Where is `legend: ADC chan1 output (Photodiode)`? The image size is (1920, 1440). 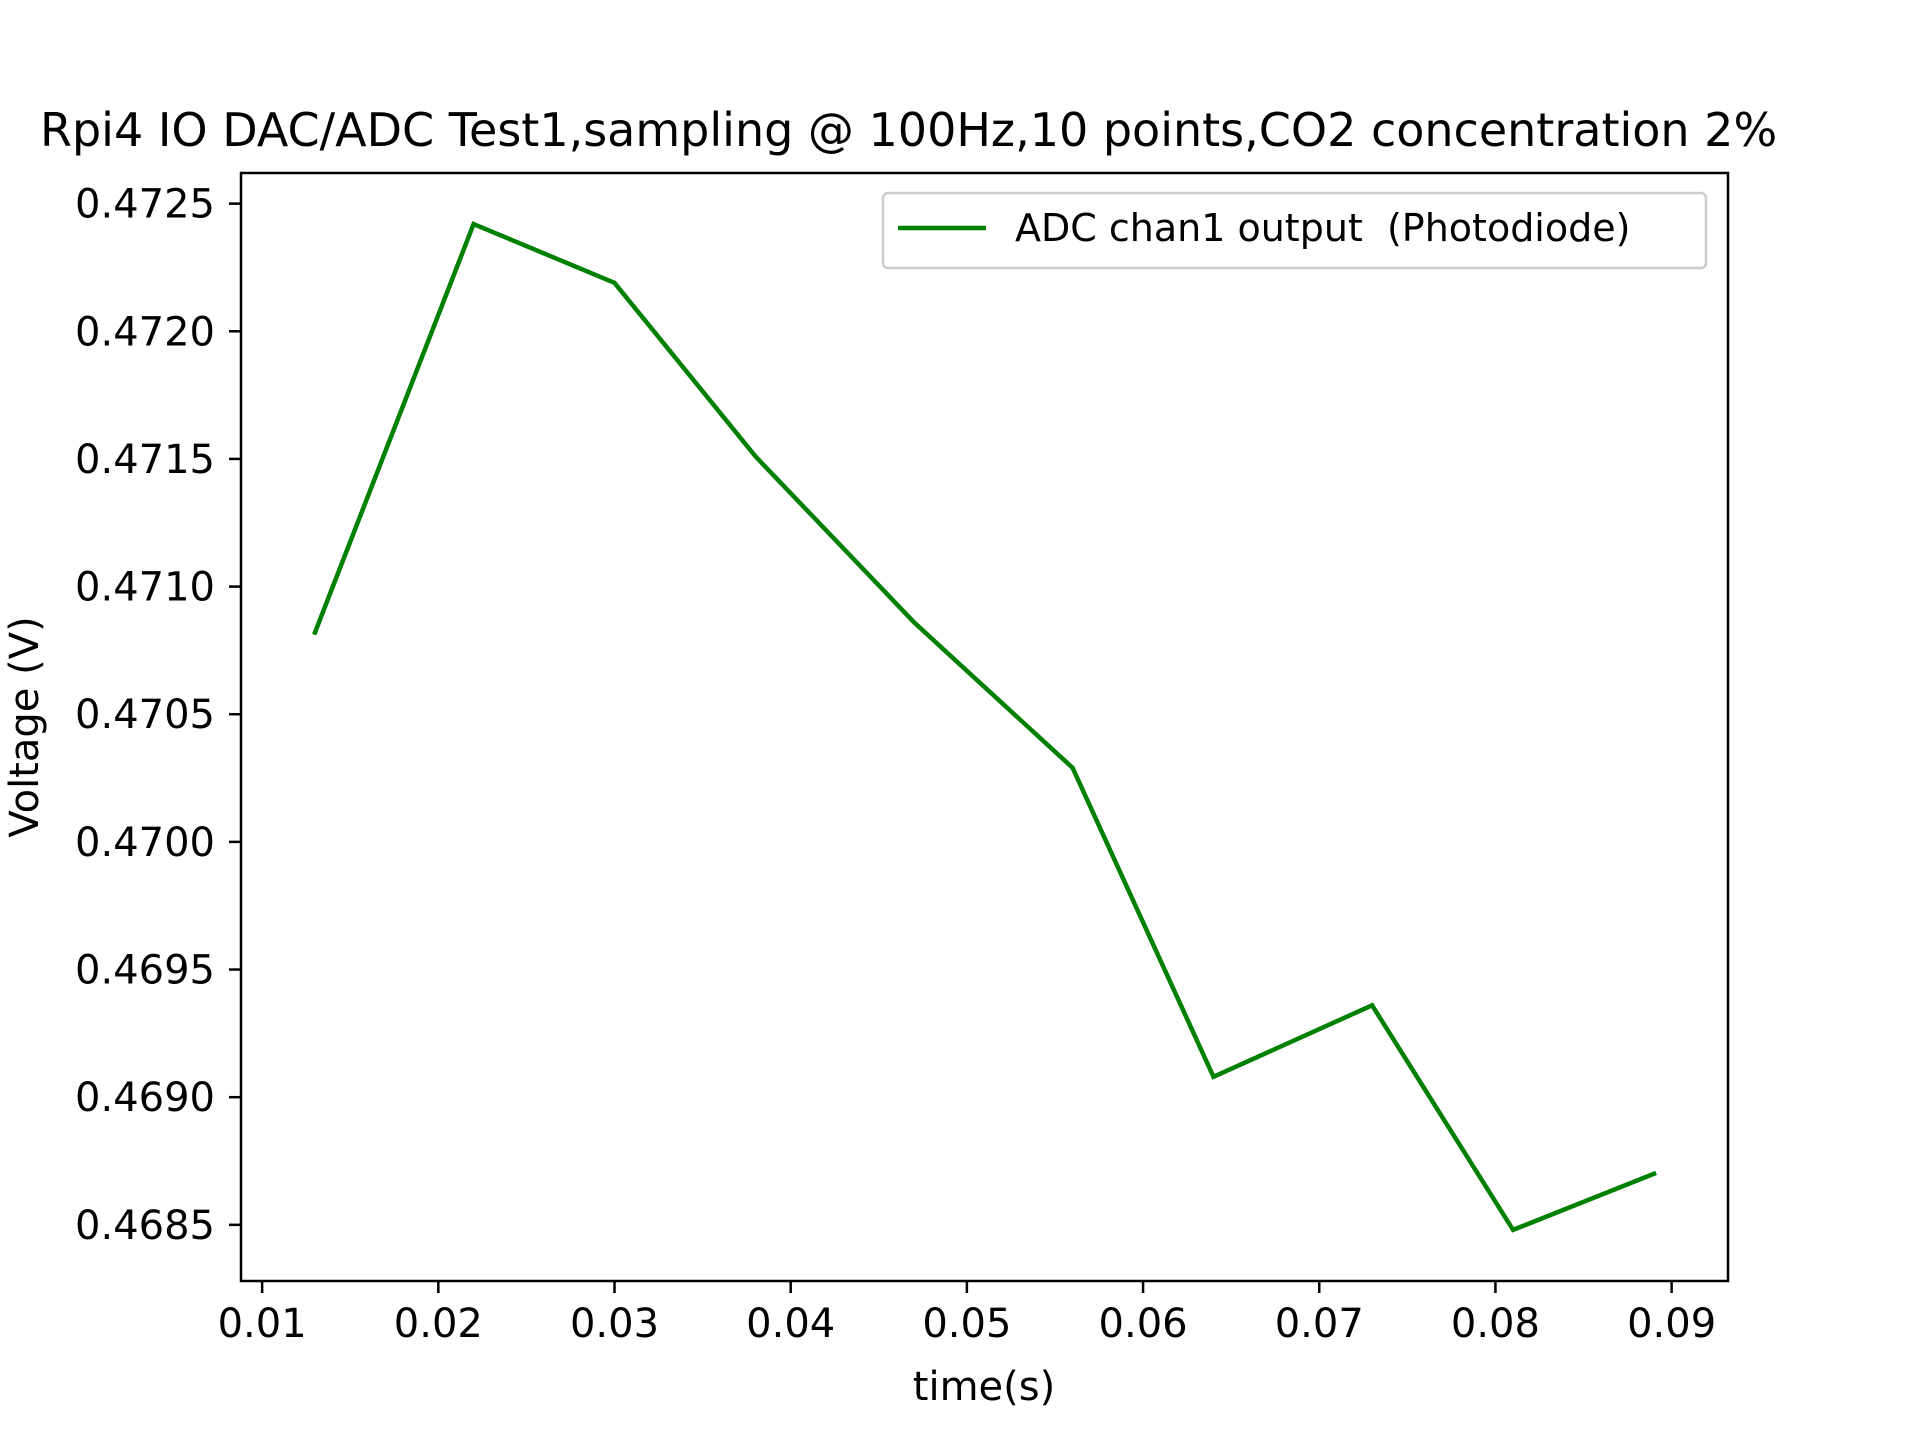 legend: ADC chan1 output (Photodiode) is located at coordinates (1294, 230).